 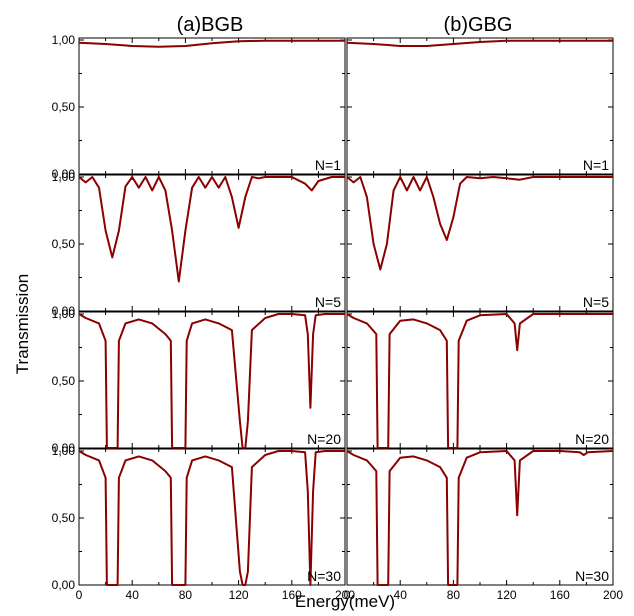 I want to click on panel-bgb-row2: 0,00 0,50 1,00 N=5, so click(x=199, y=244).